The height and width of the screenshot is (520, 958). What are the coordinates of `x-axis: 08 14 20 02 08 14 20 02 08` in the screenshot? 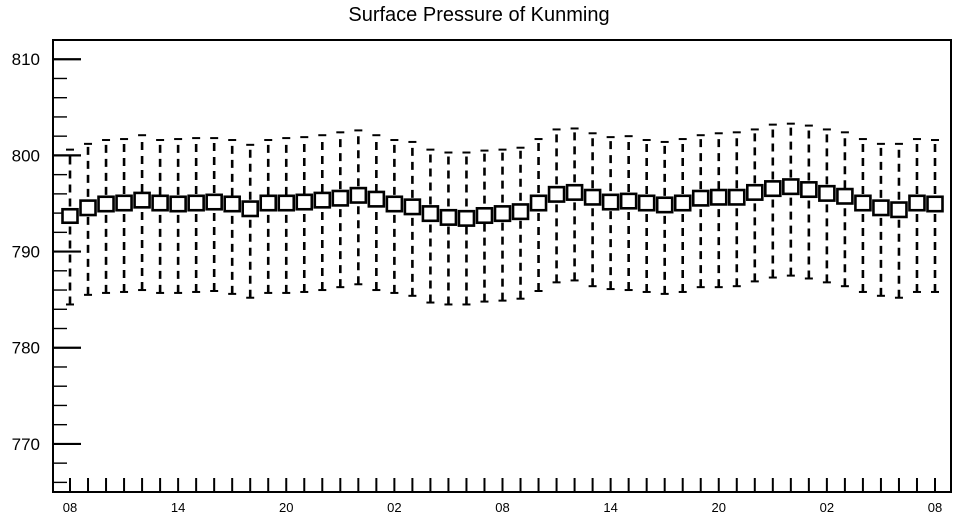 It's located at (502, 496).